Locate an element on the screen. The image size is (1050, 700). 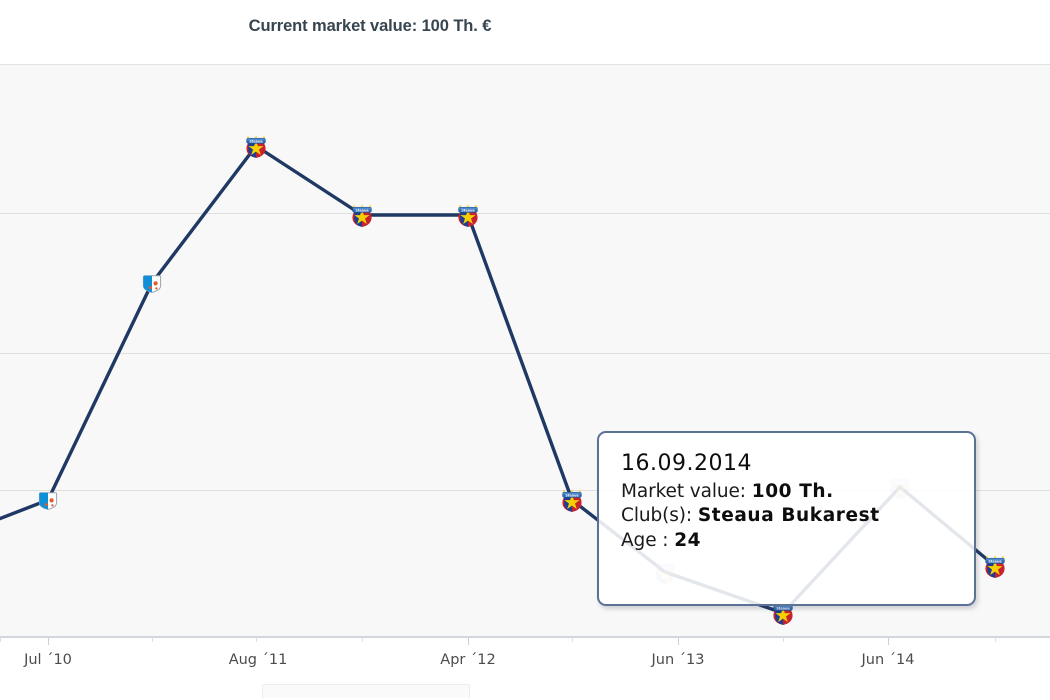
tooltip-clubs-row: Club(s): Steaua Bukarest is located at coordinates (797, 516).